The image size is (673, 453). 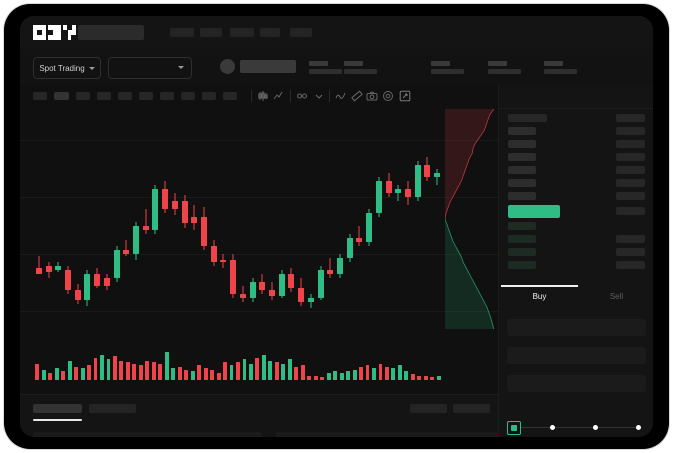 What do you see at coordinates (279, 96) in the screenshot?
I see `line-chart-icon` at bounding box center [279, 96].